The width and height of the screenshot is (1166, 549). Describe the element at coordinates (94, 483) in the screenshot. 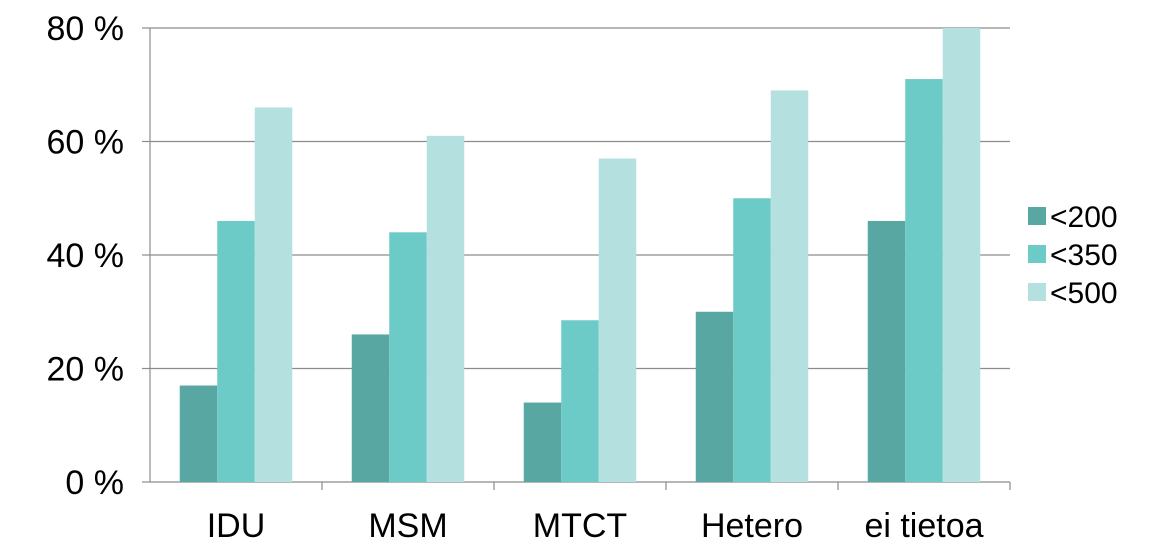

I see `y-tick-label: 0 %` at that location.